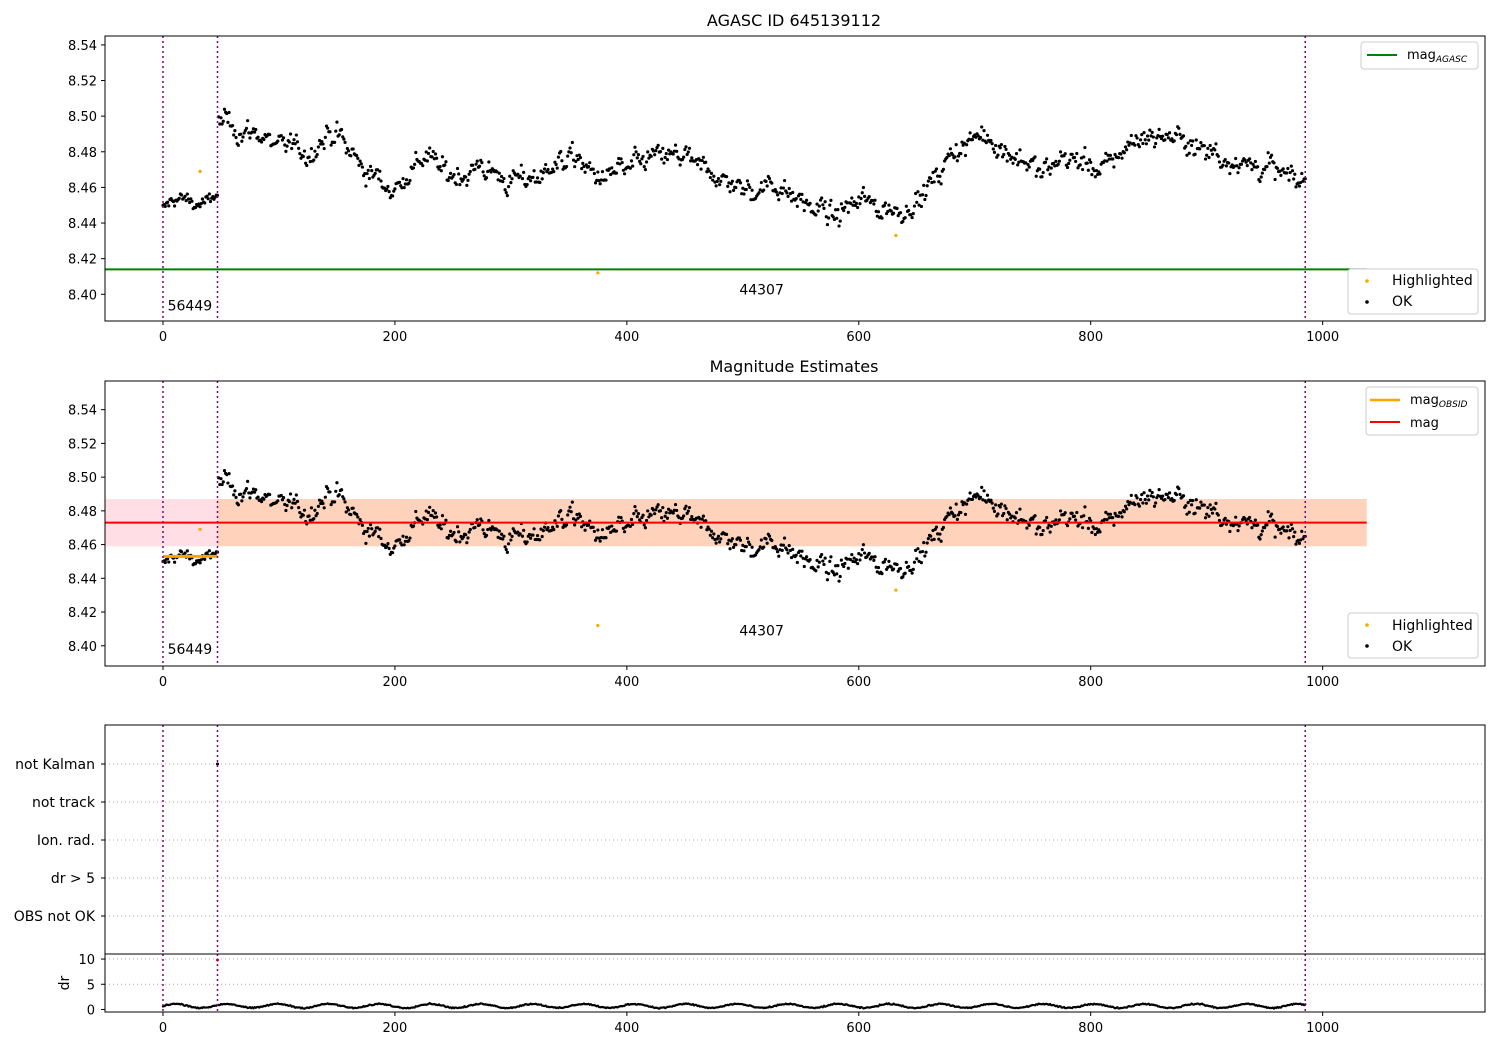 This screenshot has height=1050, width=1500. Describe the element at coordinates (1090, 337) in the screenshot. I see `x-tick-label: 800` at that location.